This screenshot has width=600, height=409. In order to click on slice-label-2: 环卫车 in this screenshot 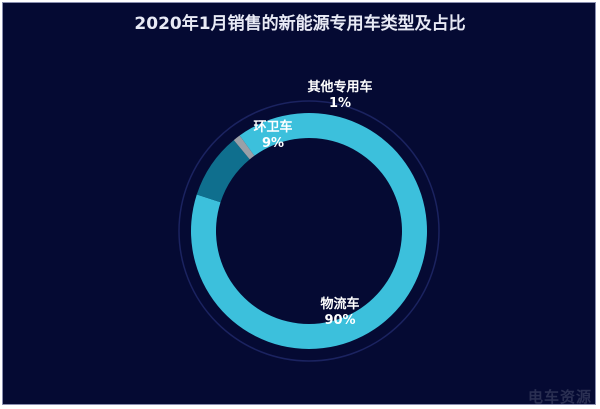, I will do `click(272, 127)`.